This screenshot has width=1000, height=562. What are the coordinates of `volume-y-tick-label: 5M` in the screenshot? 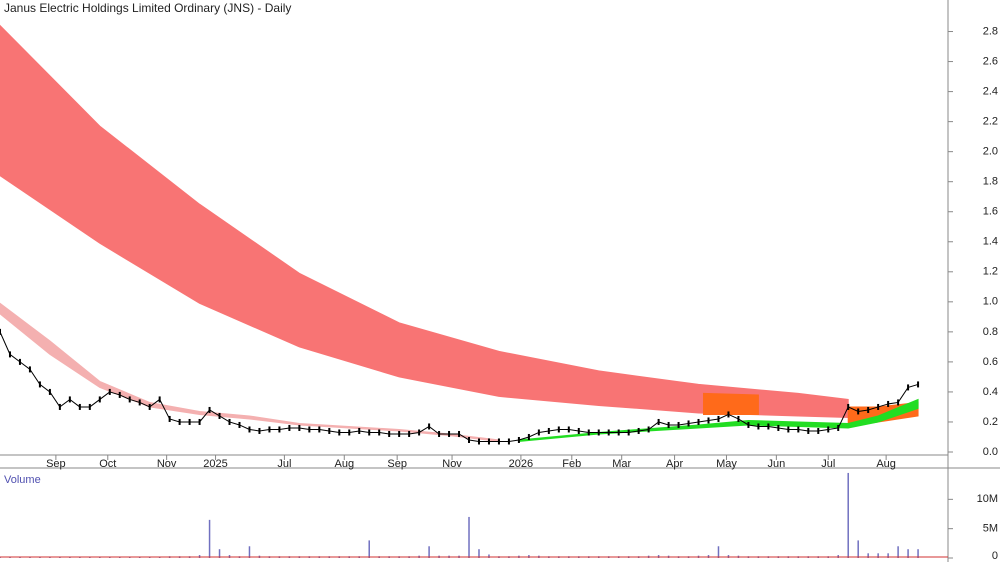 It's located at (990, 529).